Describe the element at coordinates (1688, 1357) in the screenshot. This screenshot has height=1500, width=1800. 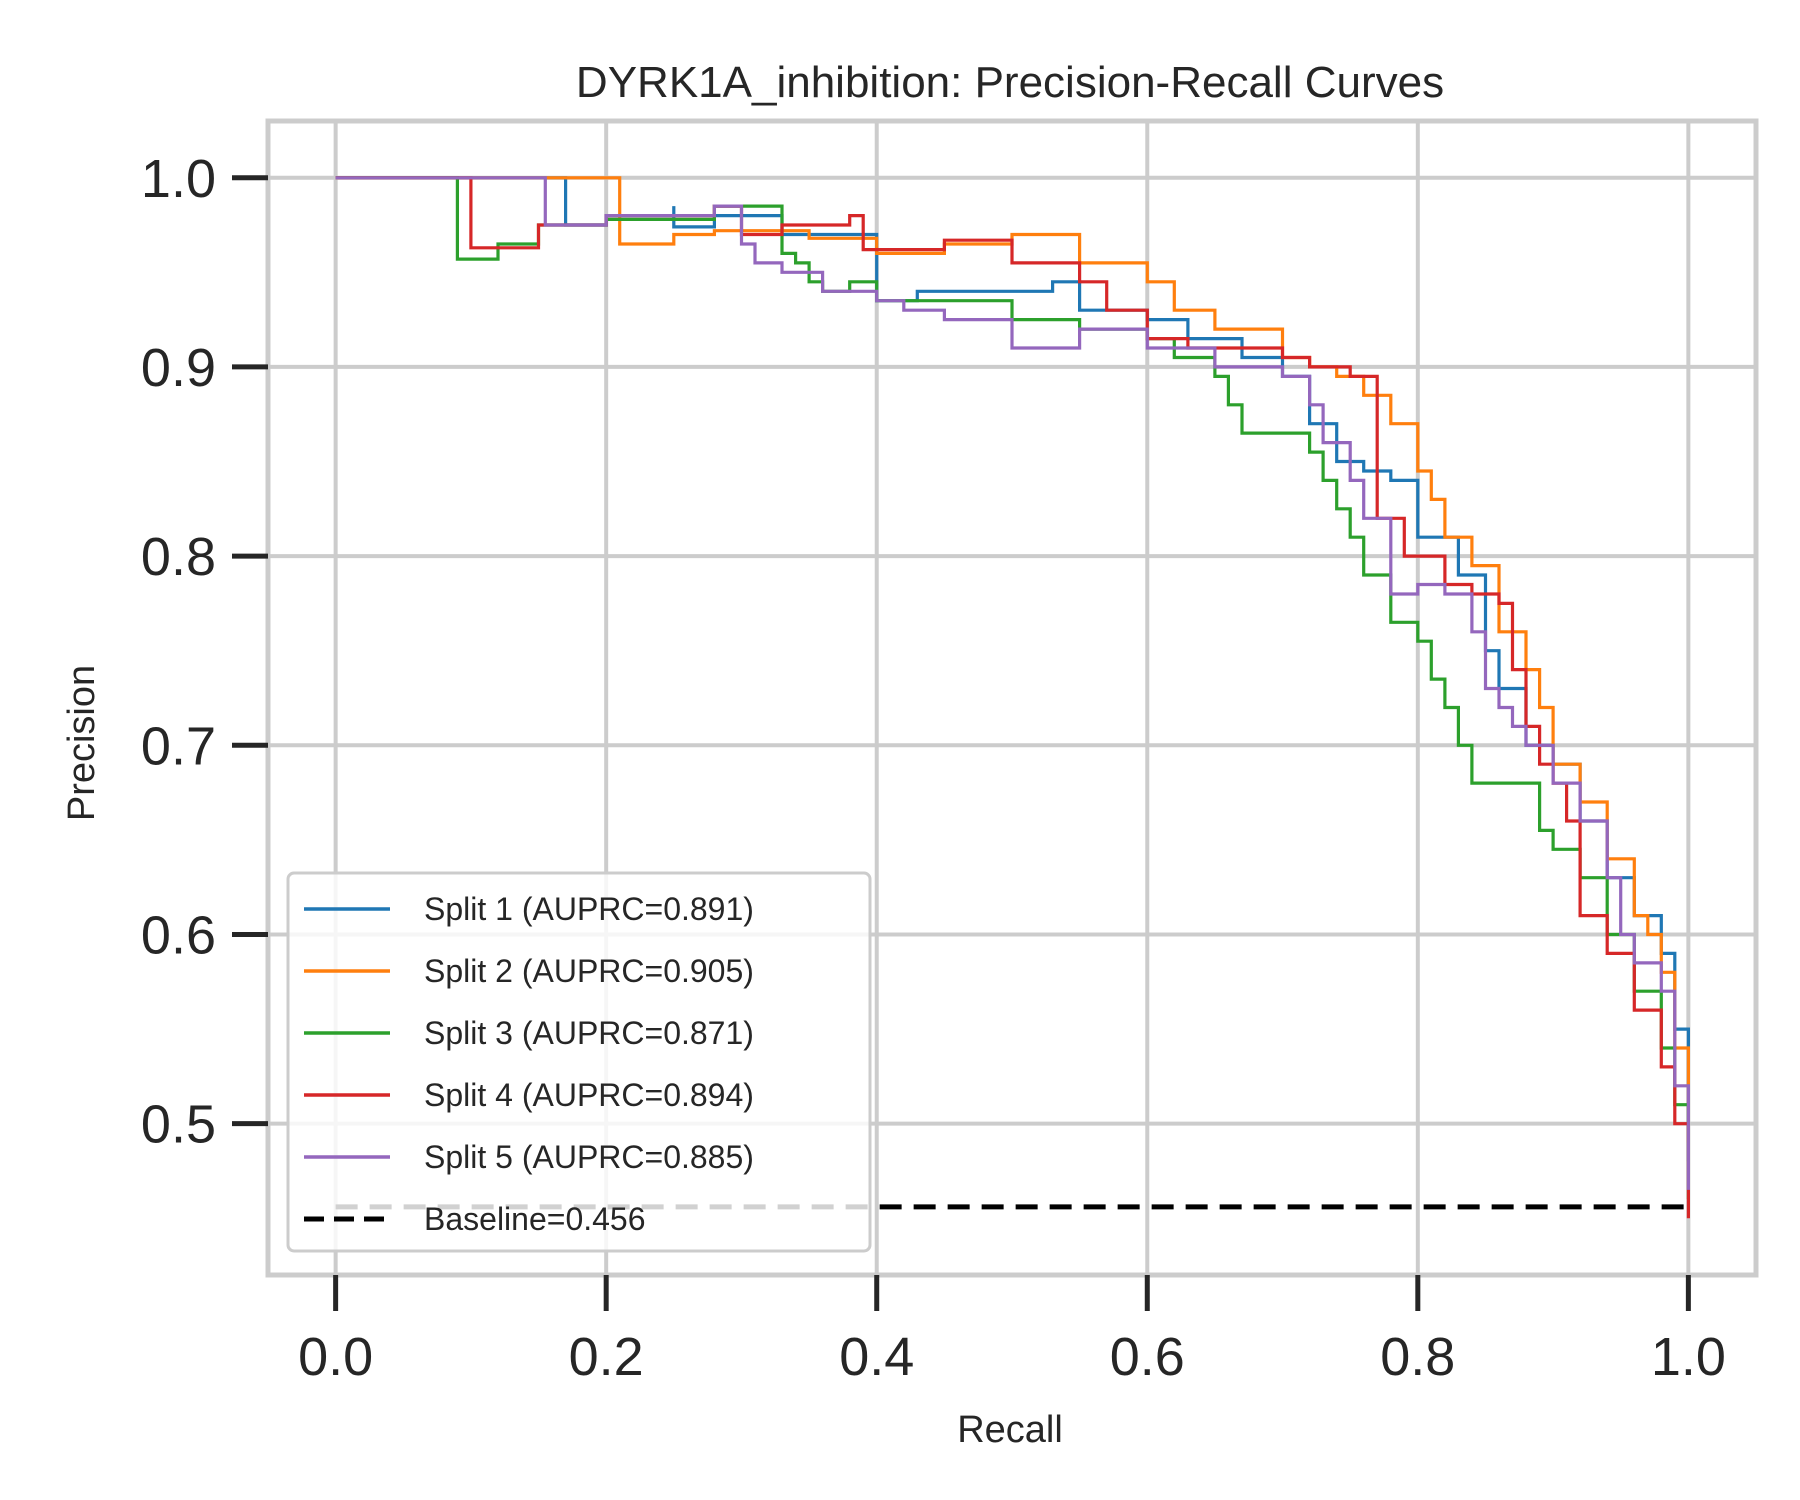
I see `x-tick-label-5: 1.0` at that location.